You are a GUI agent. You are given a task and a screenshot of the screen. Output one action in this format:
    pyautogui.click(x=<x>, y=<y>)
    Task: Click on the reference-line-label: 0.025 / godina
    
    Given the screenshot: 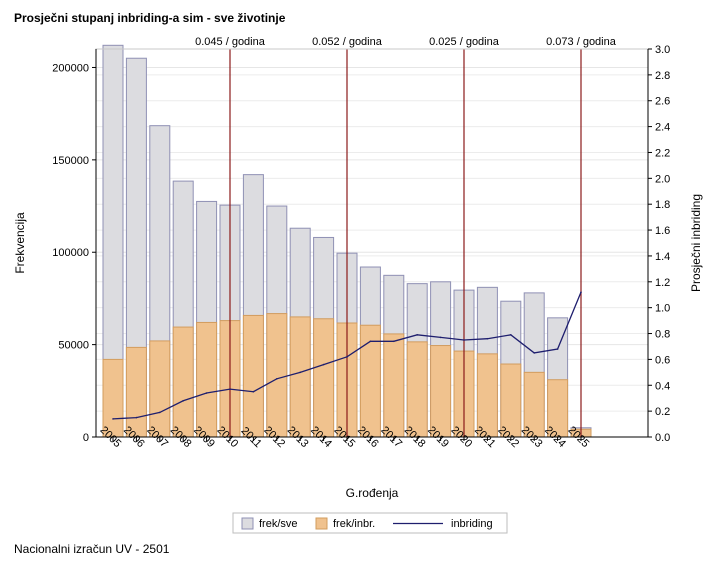 What is the action you would take?
    pyautogui.click(x=464, y=42)
    